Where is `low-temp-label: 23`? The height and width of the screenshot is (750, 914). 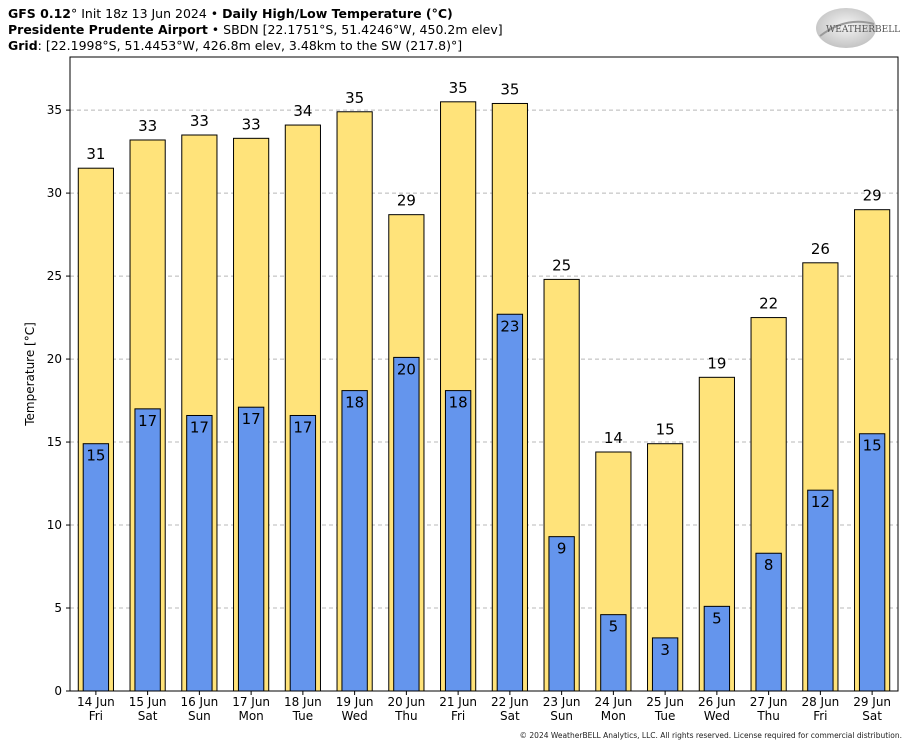 low-temp-label: 23 is located at coordinates (509, 326).